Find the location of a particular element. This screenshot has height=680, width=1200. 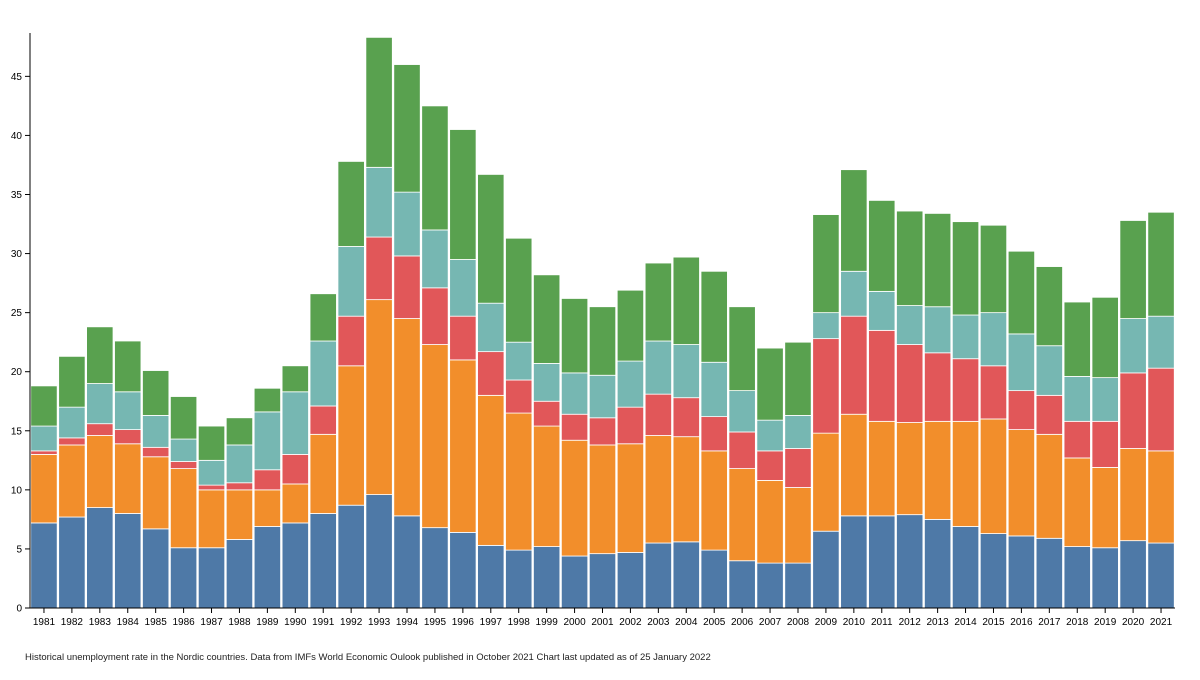

x-tick-label-2014: 2014 is located at coordinates (965, 622).